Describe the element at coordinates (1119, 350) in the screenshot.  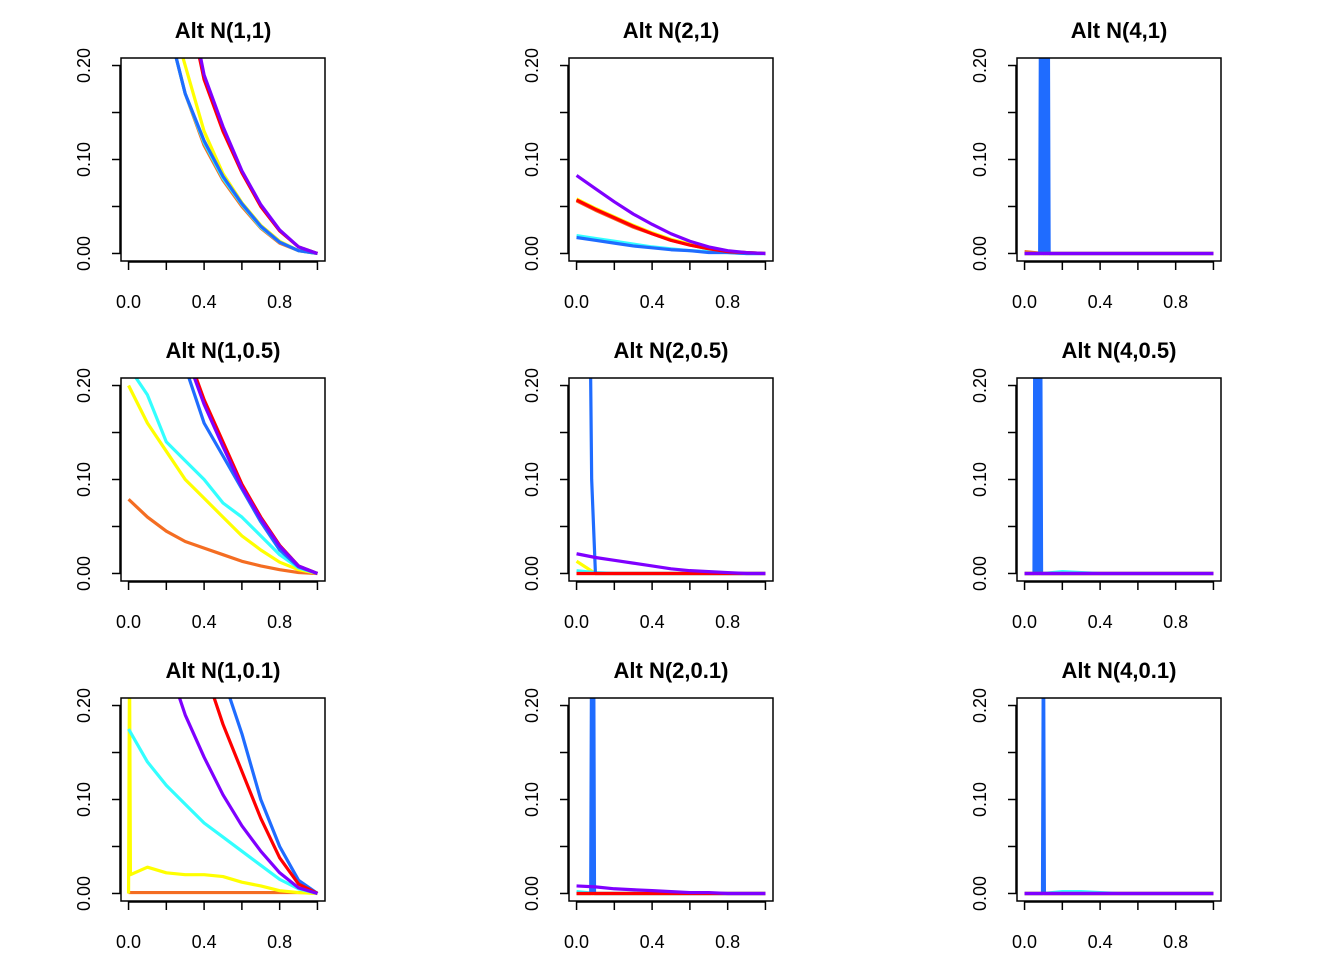
I see `chart-title: Alt N(4,0.5)` at that location.